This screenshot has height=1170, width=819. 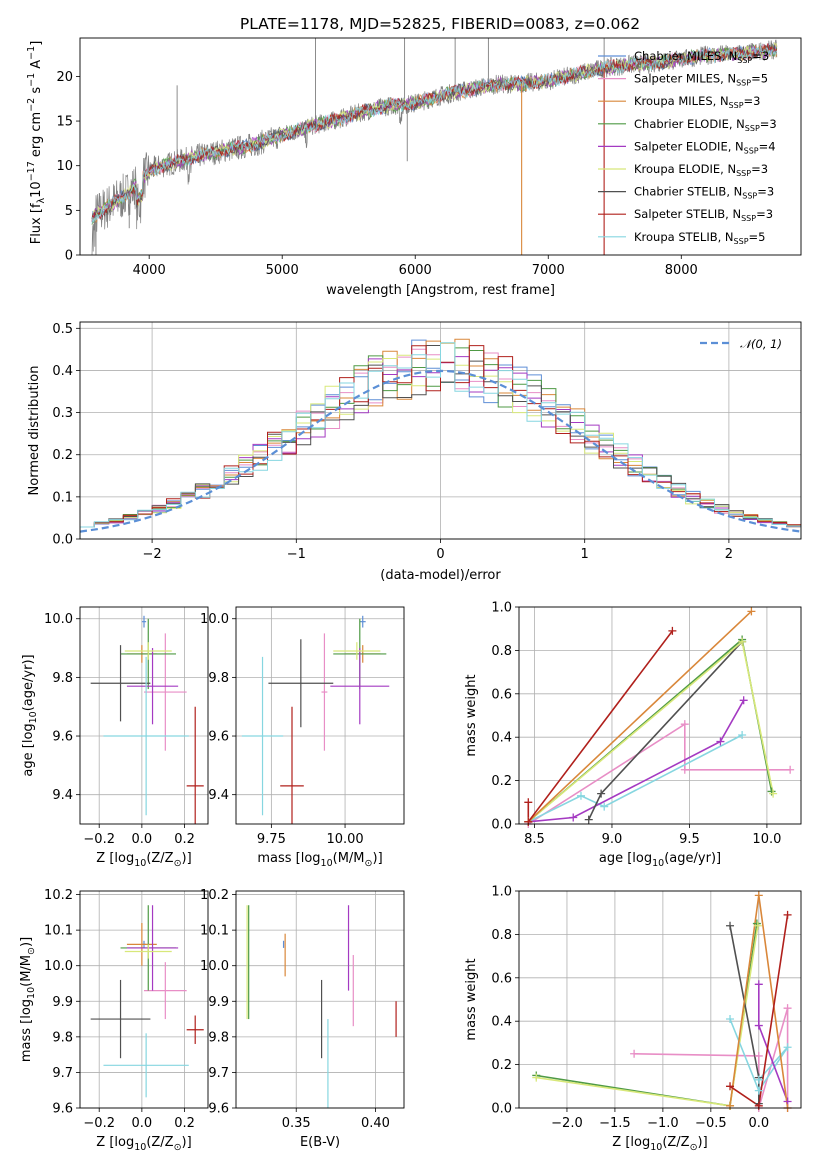 What do you see at coordinates (689, 839) in the screenshot?
I see `x-tick-label: 9.5` at bounding box center [689, 839].